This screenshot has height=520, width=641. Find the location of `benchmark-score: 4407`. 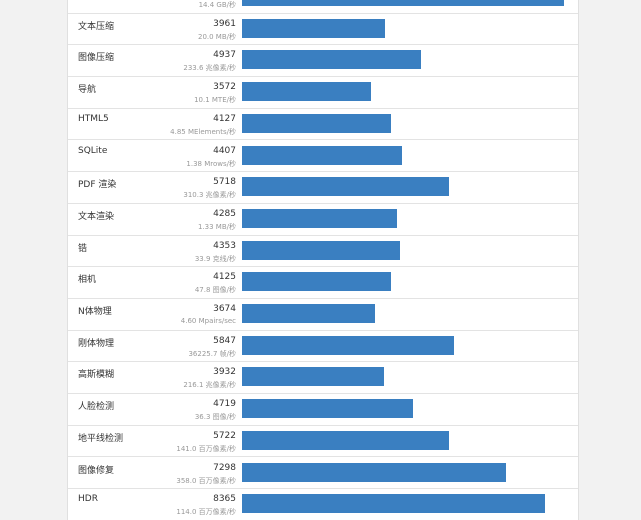

benchmark-score: 4407 is located at coordinates (224, 150).